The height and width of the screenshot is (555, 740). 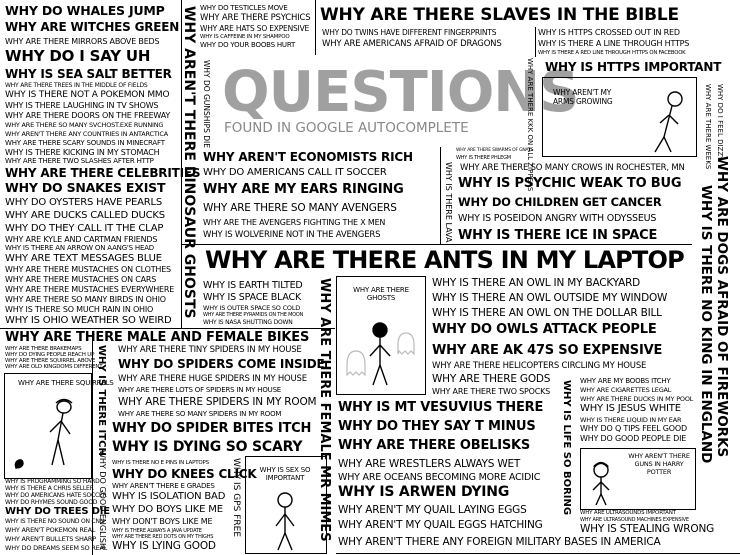 What do you see at coordinates (557, 218) in the screenshot?
I see `q-poseidon: WHY IS POSEIDON ANGRY WITH ODYSSEUS` at bounding box center [557, 218].